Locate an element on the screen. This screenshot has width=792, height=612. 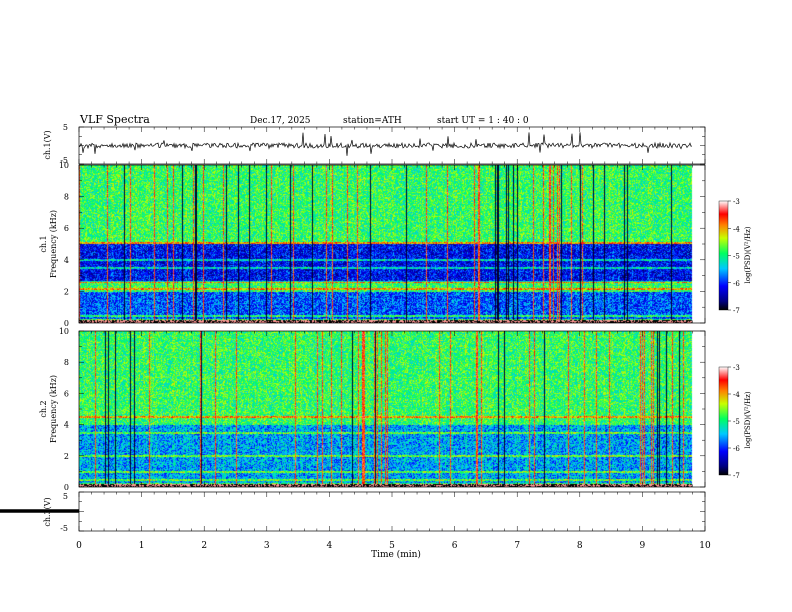
ch1-waveform-ticks is located at coordinates (392, 145).